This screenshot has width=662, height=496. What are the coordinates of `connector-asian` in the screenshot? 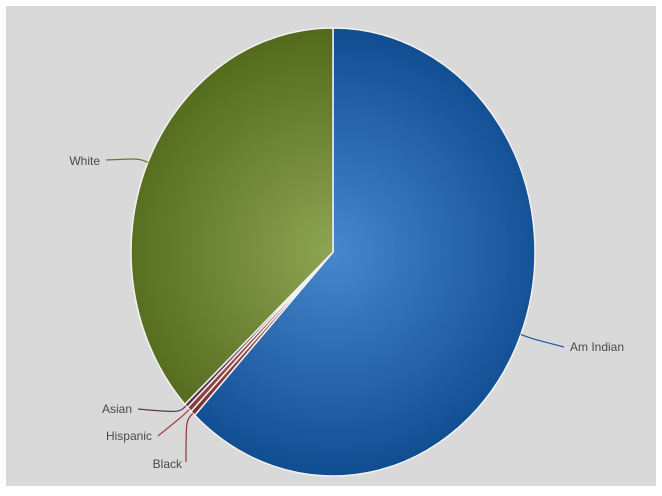 It's located at (162, 409).